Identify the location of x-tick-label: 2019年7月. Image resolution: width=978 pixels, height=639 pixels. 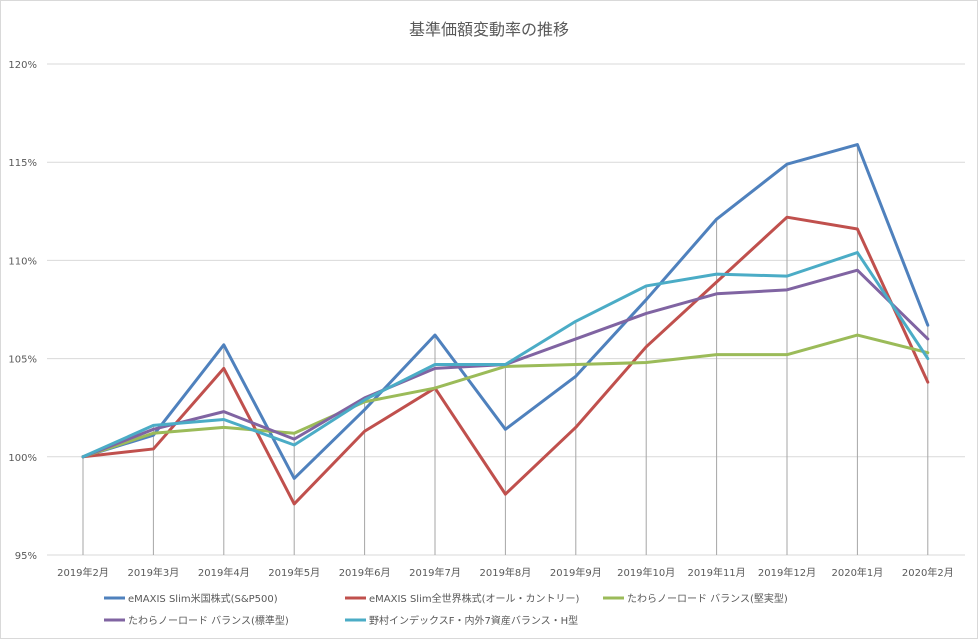
(435, 572).